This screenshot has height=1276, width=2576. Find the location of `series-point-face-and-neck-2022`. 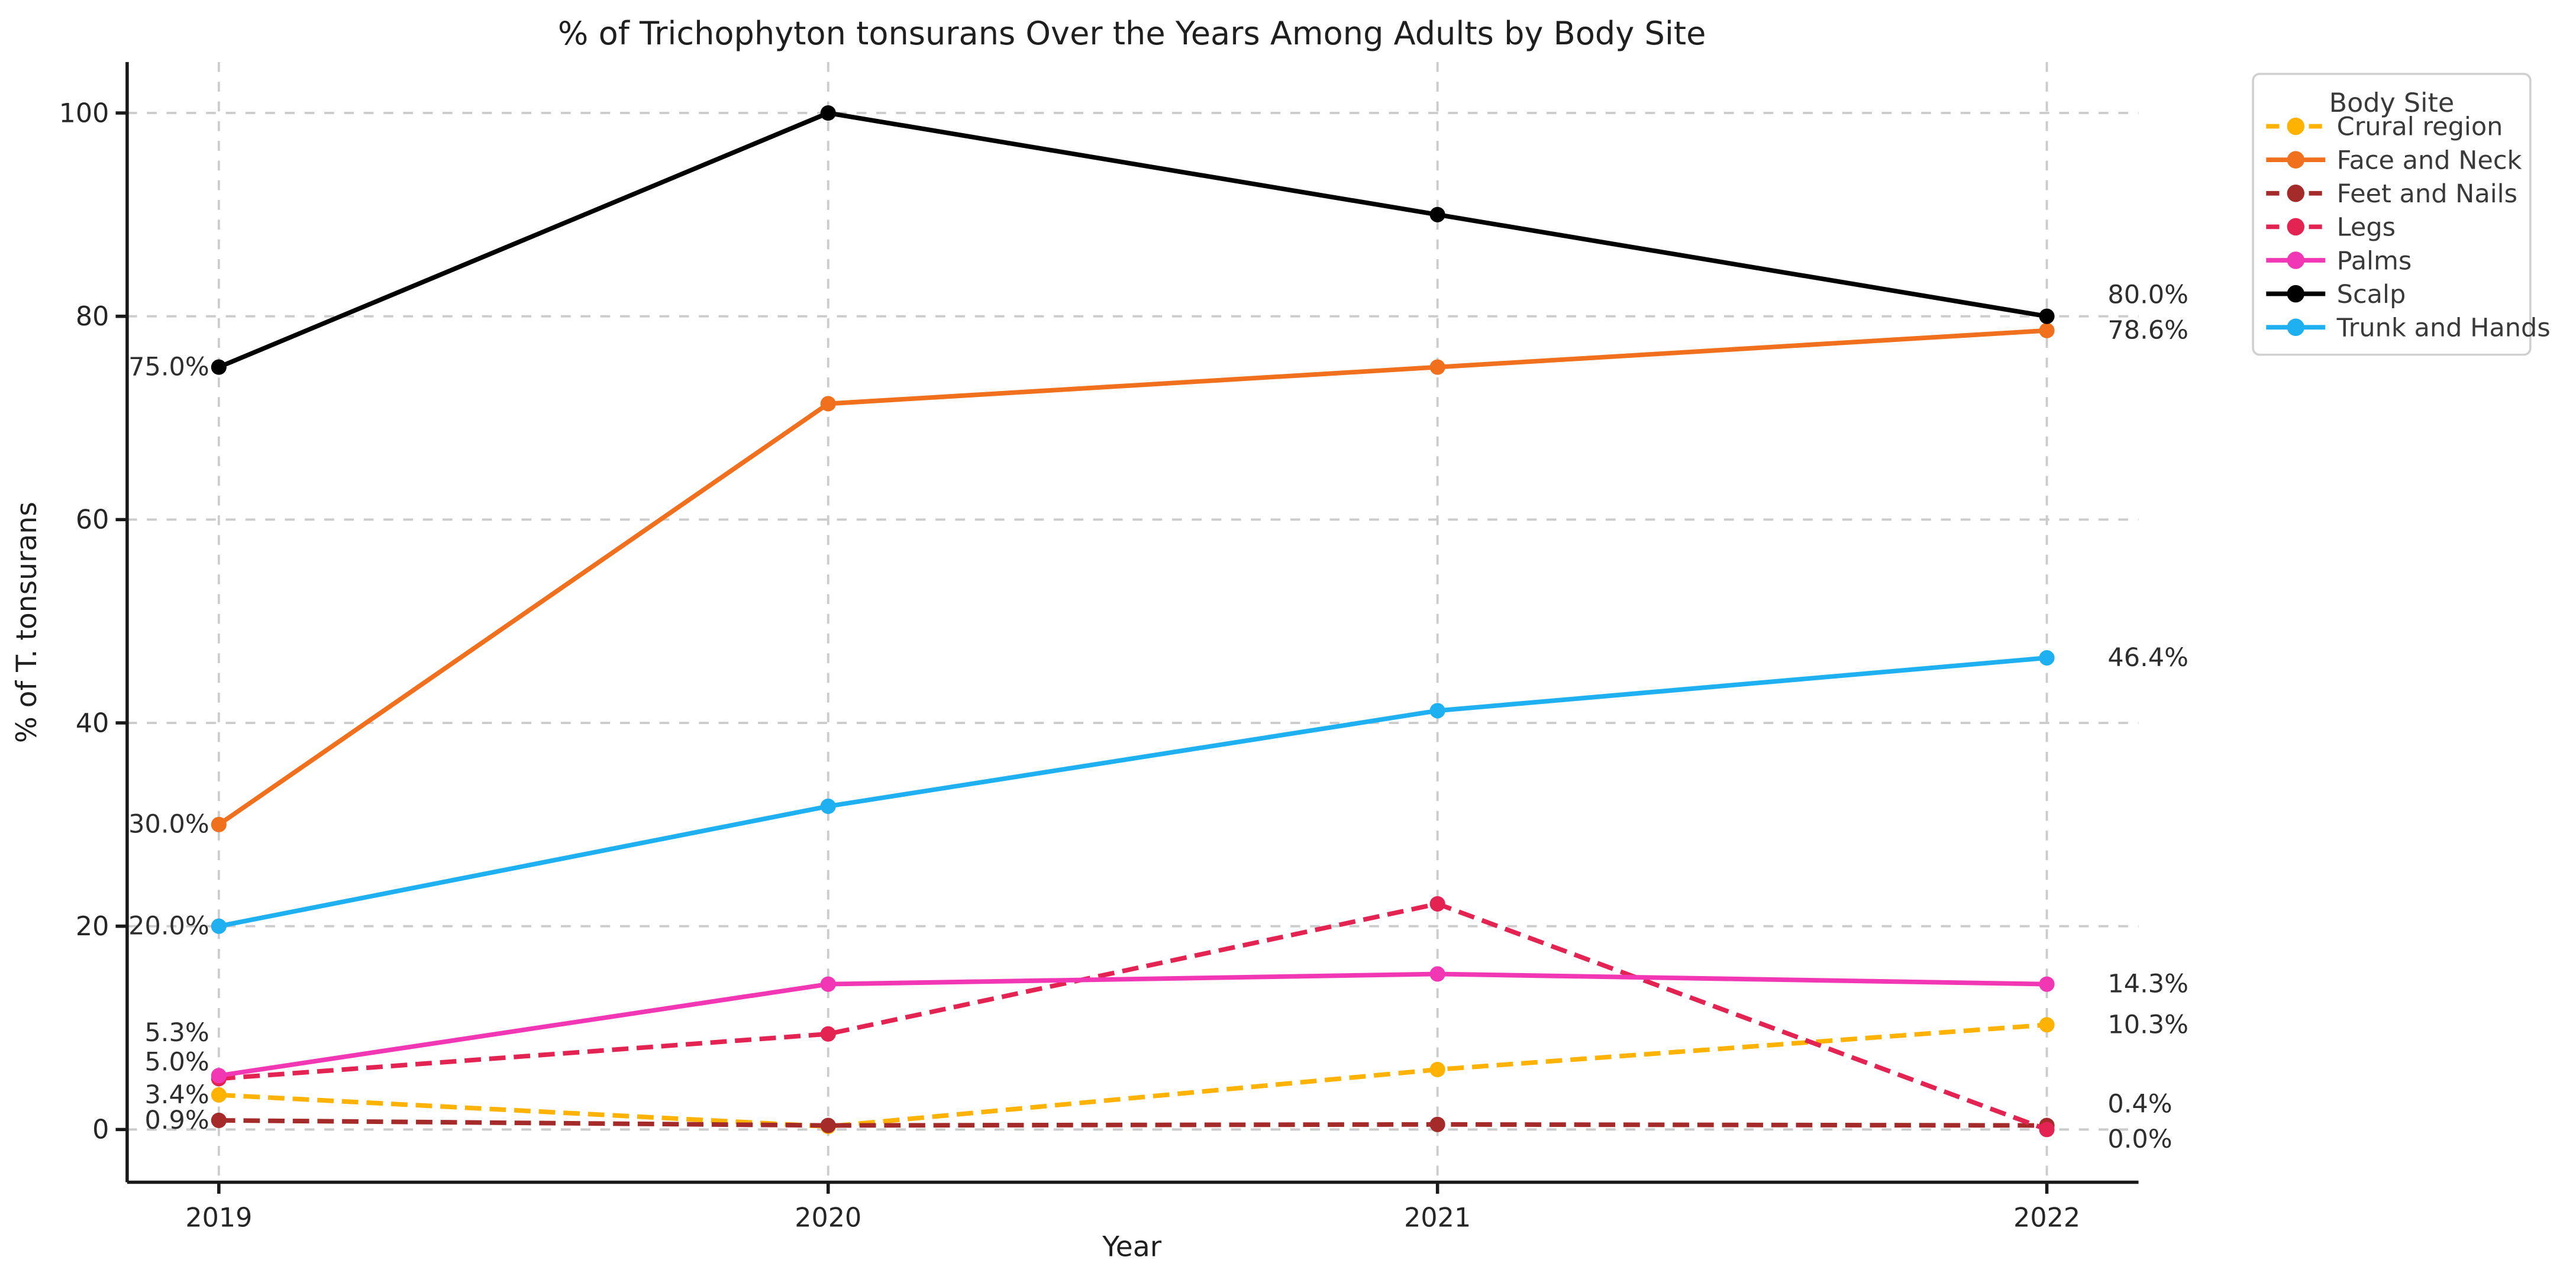

series-point-face-and-neck-2022 is located at coordinates (2047, 330).